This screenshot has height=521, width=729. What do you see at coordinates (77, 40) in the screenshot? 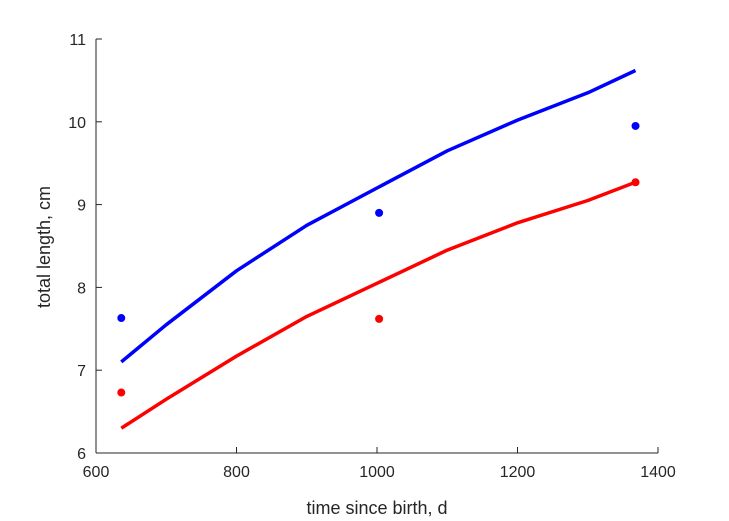
I see `y-tick-label: 11` at bounding box center [77, 40].